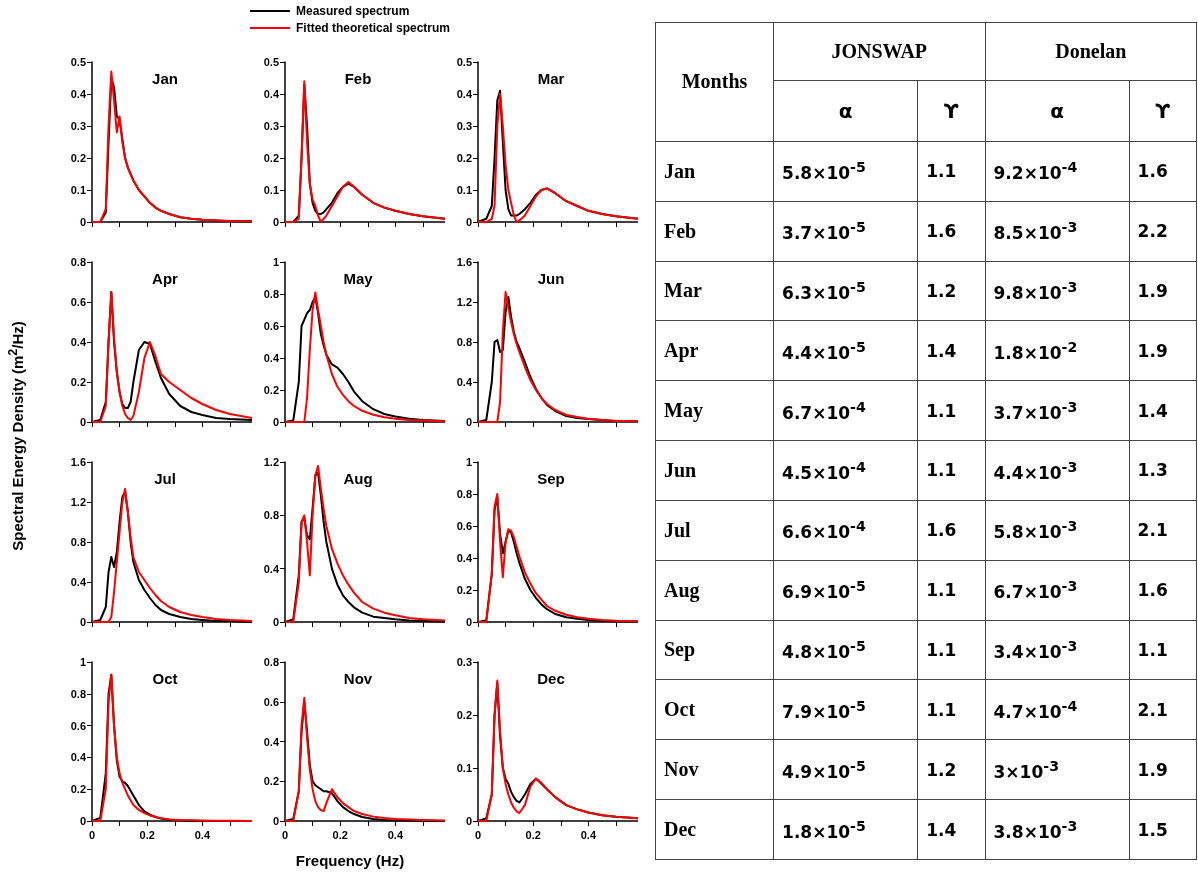 The width and height of the screenshot is (1198, 893). Describe the element at coordinates (682, 589) in the screenshot. I see `category-label: Aug` at that location.